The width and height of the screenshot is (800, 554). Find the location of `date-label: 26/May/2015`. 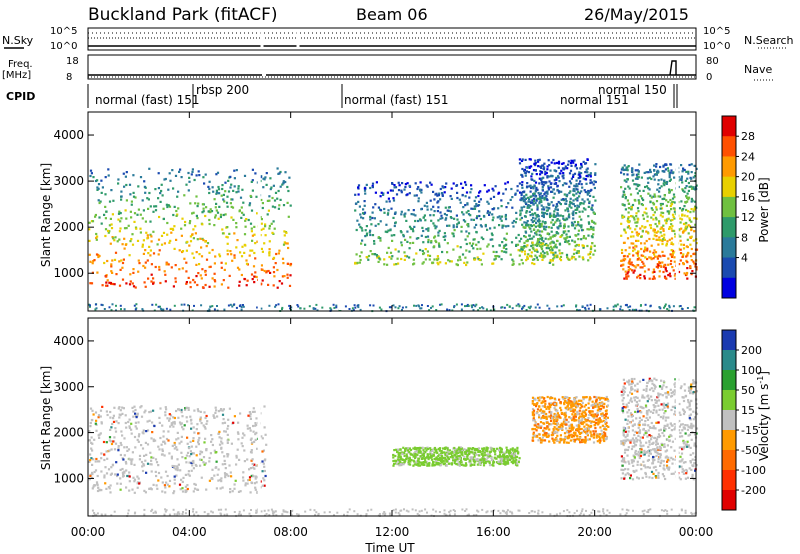

date-label: 26/May/2015 is located at coordinates (636, 14).